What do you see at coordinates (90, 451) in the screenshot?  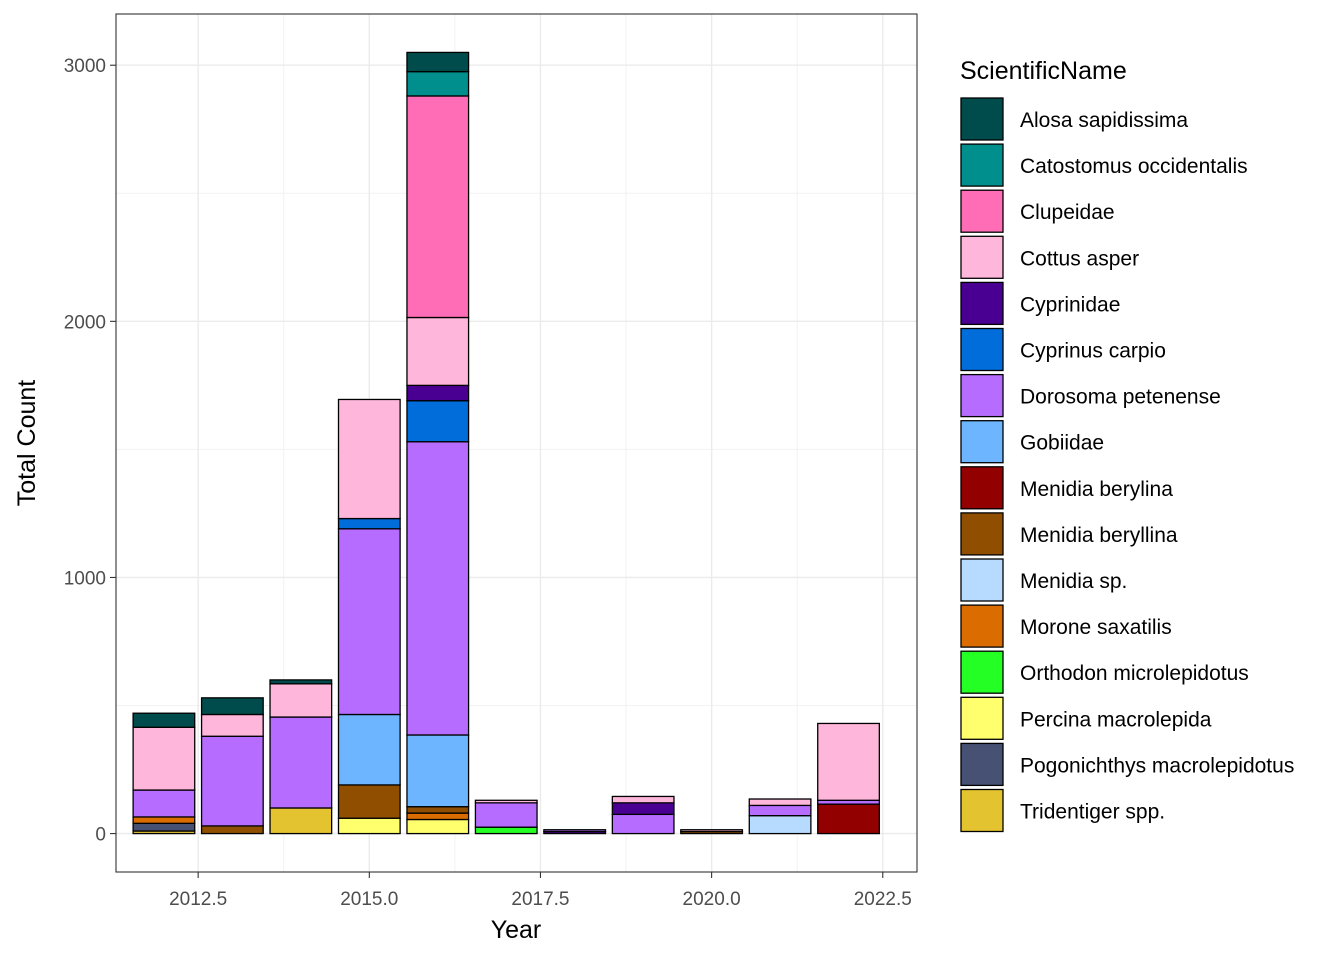 I see `y-axis: 0 1000 2000 3000` at bounding box center [90, 451].